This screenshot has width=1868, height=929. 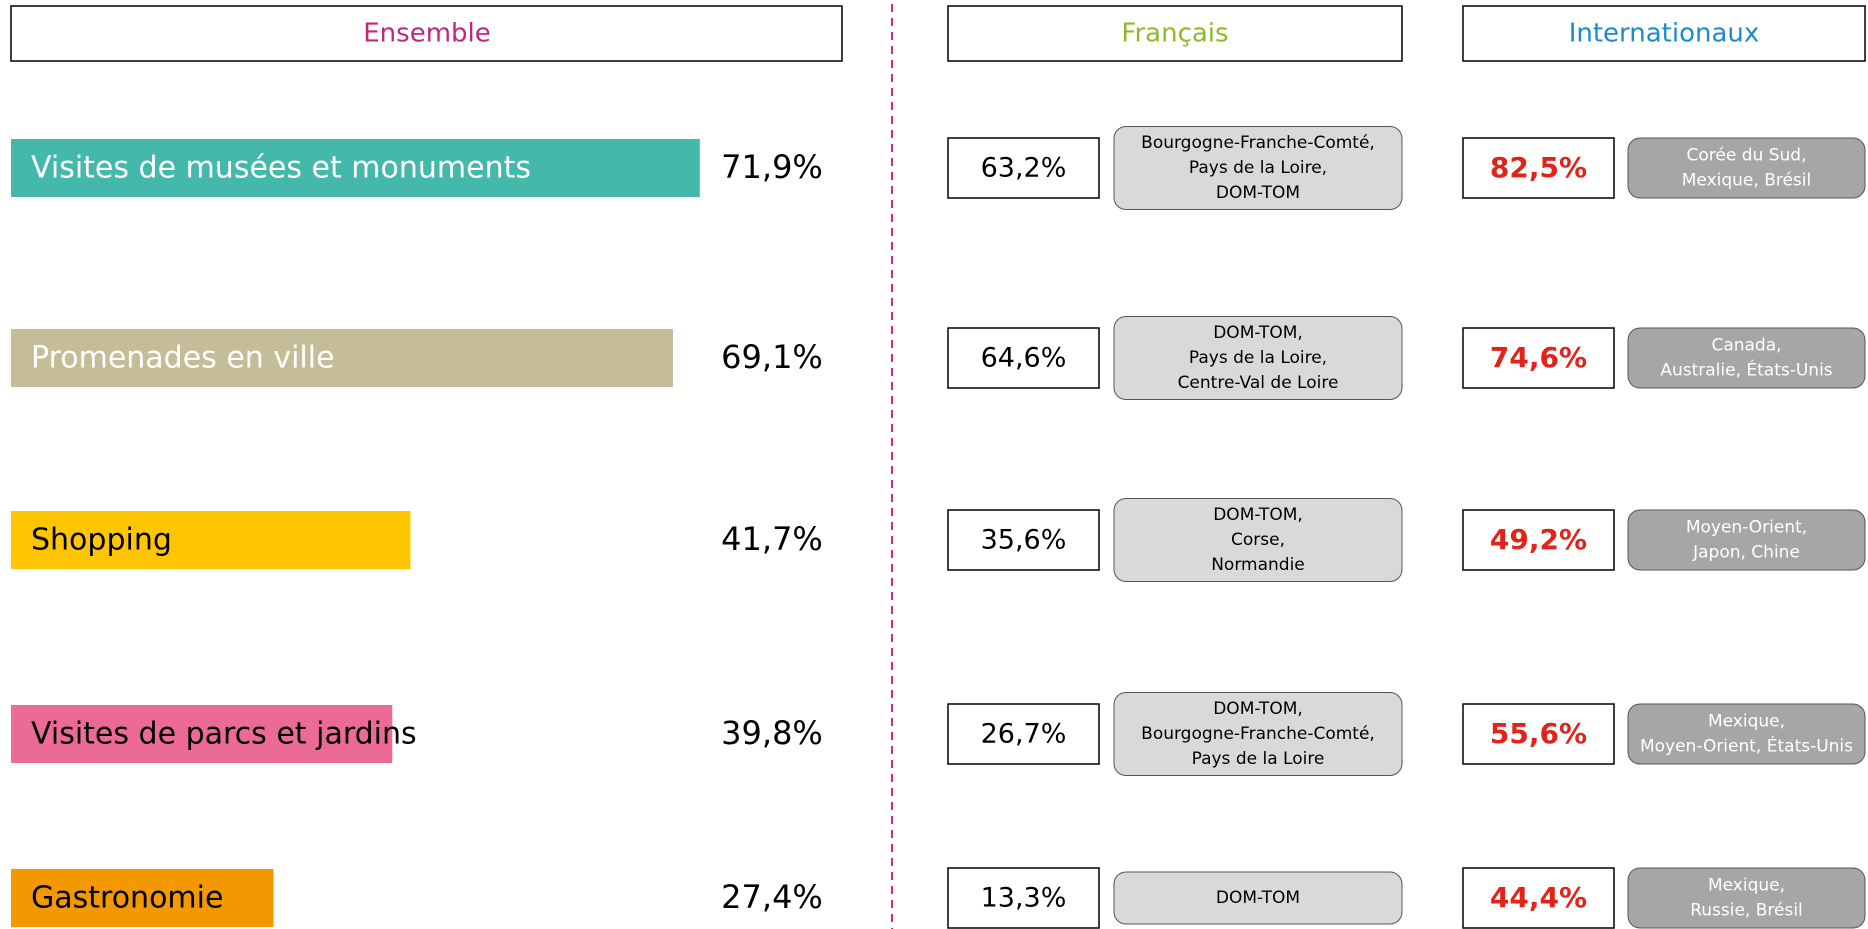 I want to click on bar-label: Visites de parcs et jardins, so click(x=224, y=734).